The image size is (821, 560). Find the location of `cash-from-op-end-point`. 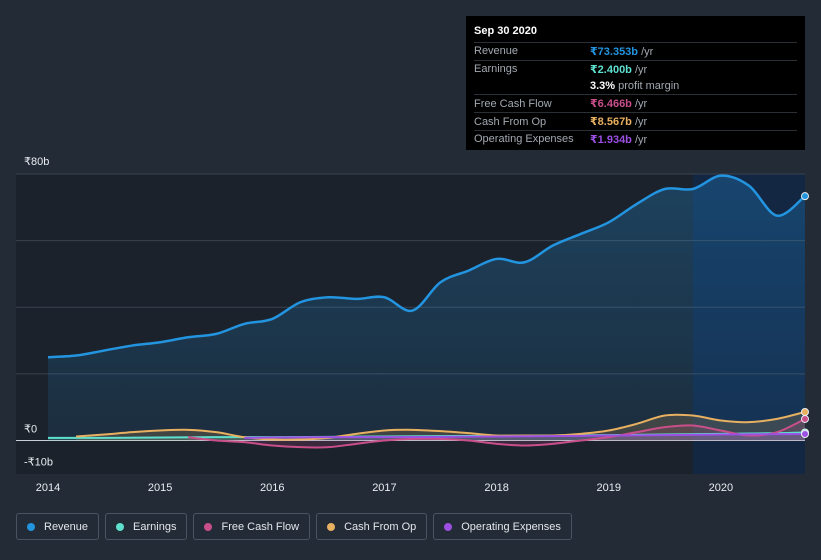

cash-from-op-end-point is located at coordinates (805, 411).